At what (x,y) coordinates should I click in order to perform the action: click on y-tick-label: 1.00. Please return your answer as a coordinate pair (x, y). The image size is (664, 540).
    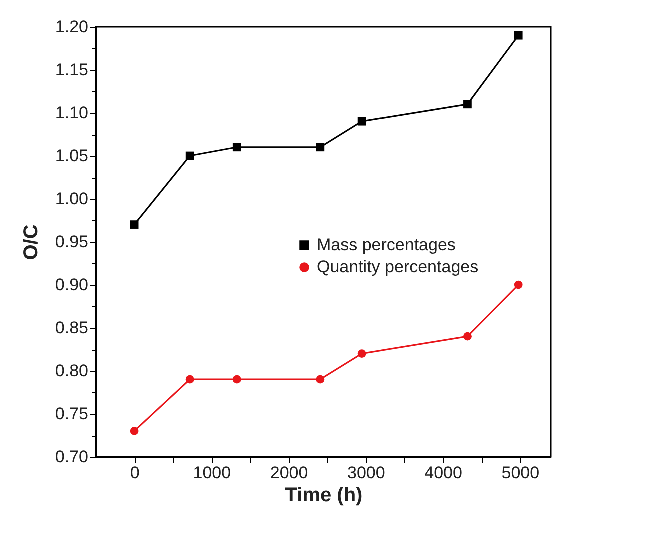
    Looking at the image, I should click on (71, 199).